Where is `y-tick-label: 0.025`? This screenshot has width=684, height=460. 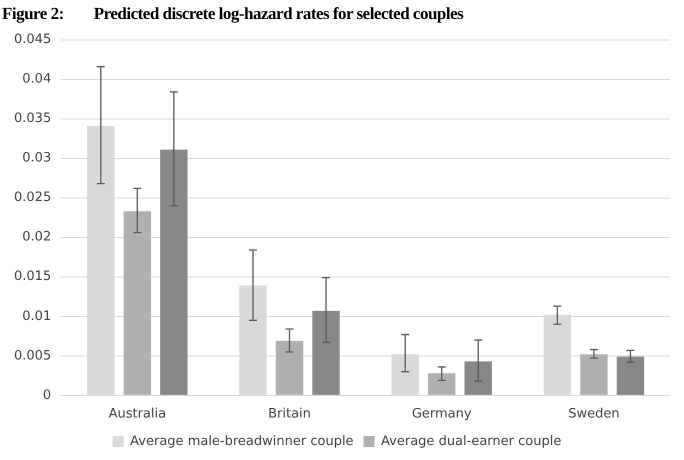
y-tick-label: 0.025 is located at coordinates (33, 198).